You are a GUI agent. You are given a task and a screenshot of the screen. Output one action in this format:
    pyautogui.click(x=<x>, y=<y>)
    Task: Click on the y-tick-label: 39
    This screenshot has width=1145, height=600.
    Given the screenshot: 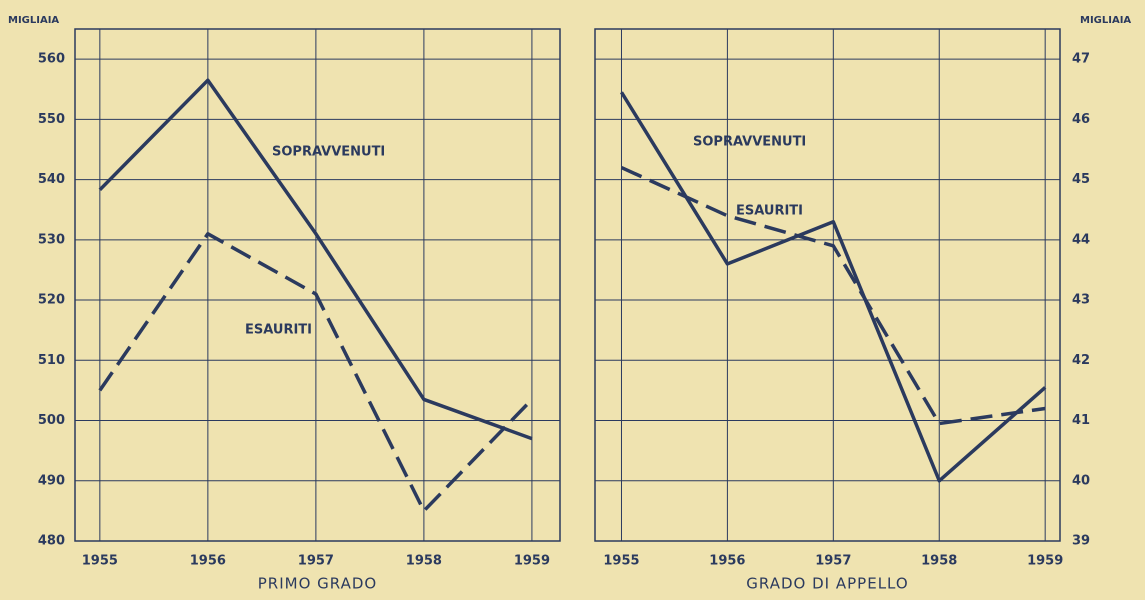 What is the action you would take?
    pyautogui.click(x=1081, y=541)
    